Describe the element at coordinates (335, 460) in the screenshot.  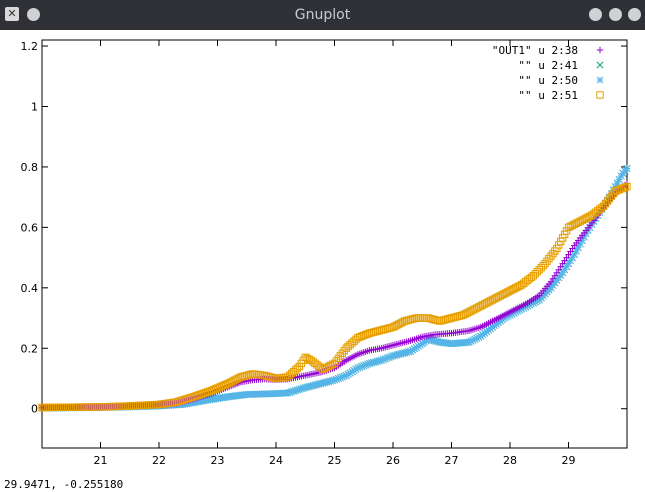
I see `x-tick-label: 25` at that location.